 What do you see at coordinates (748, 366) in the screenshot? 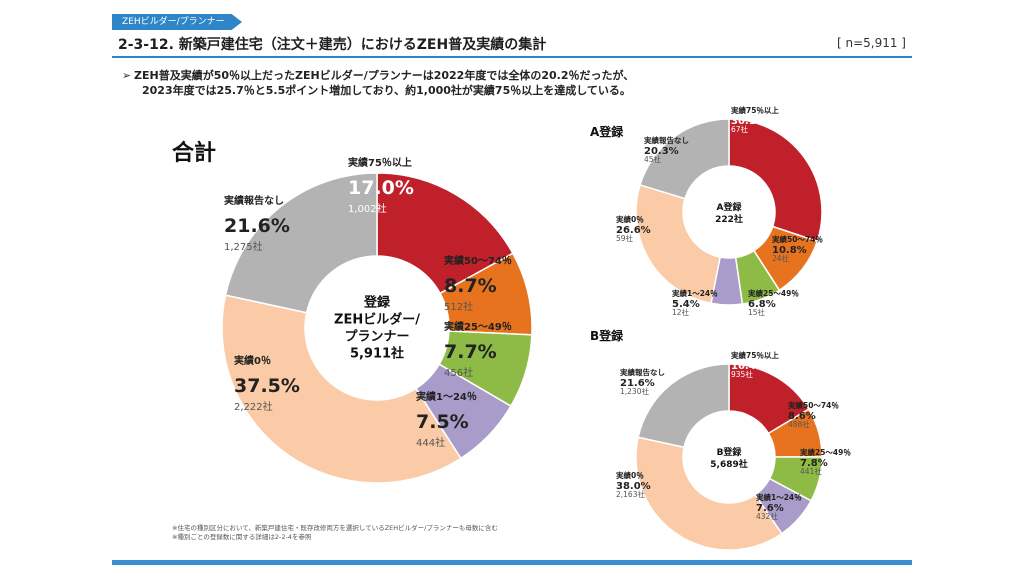
I see `value-label-2-0: 16.4%` at bounding box center [748, 366].